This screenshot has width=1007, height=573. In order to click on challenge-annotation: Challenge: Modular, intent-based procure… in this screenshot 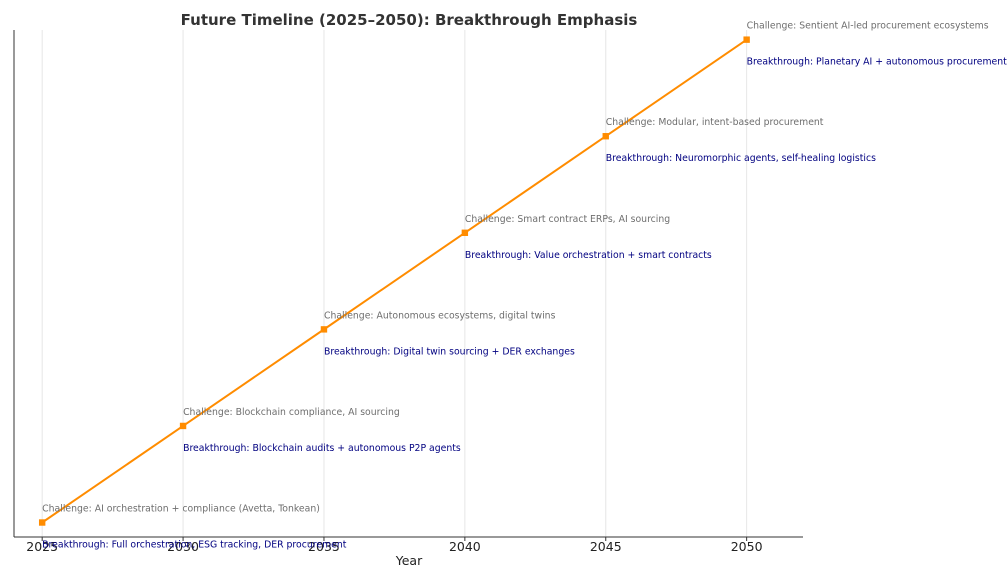, I will do `click(715, 122)`.